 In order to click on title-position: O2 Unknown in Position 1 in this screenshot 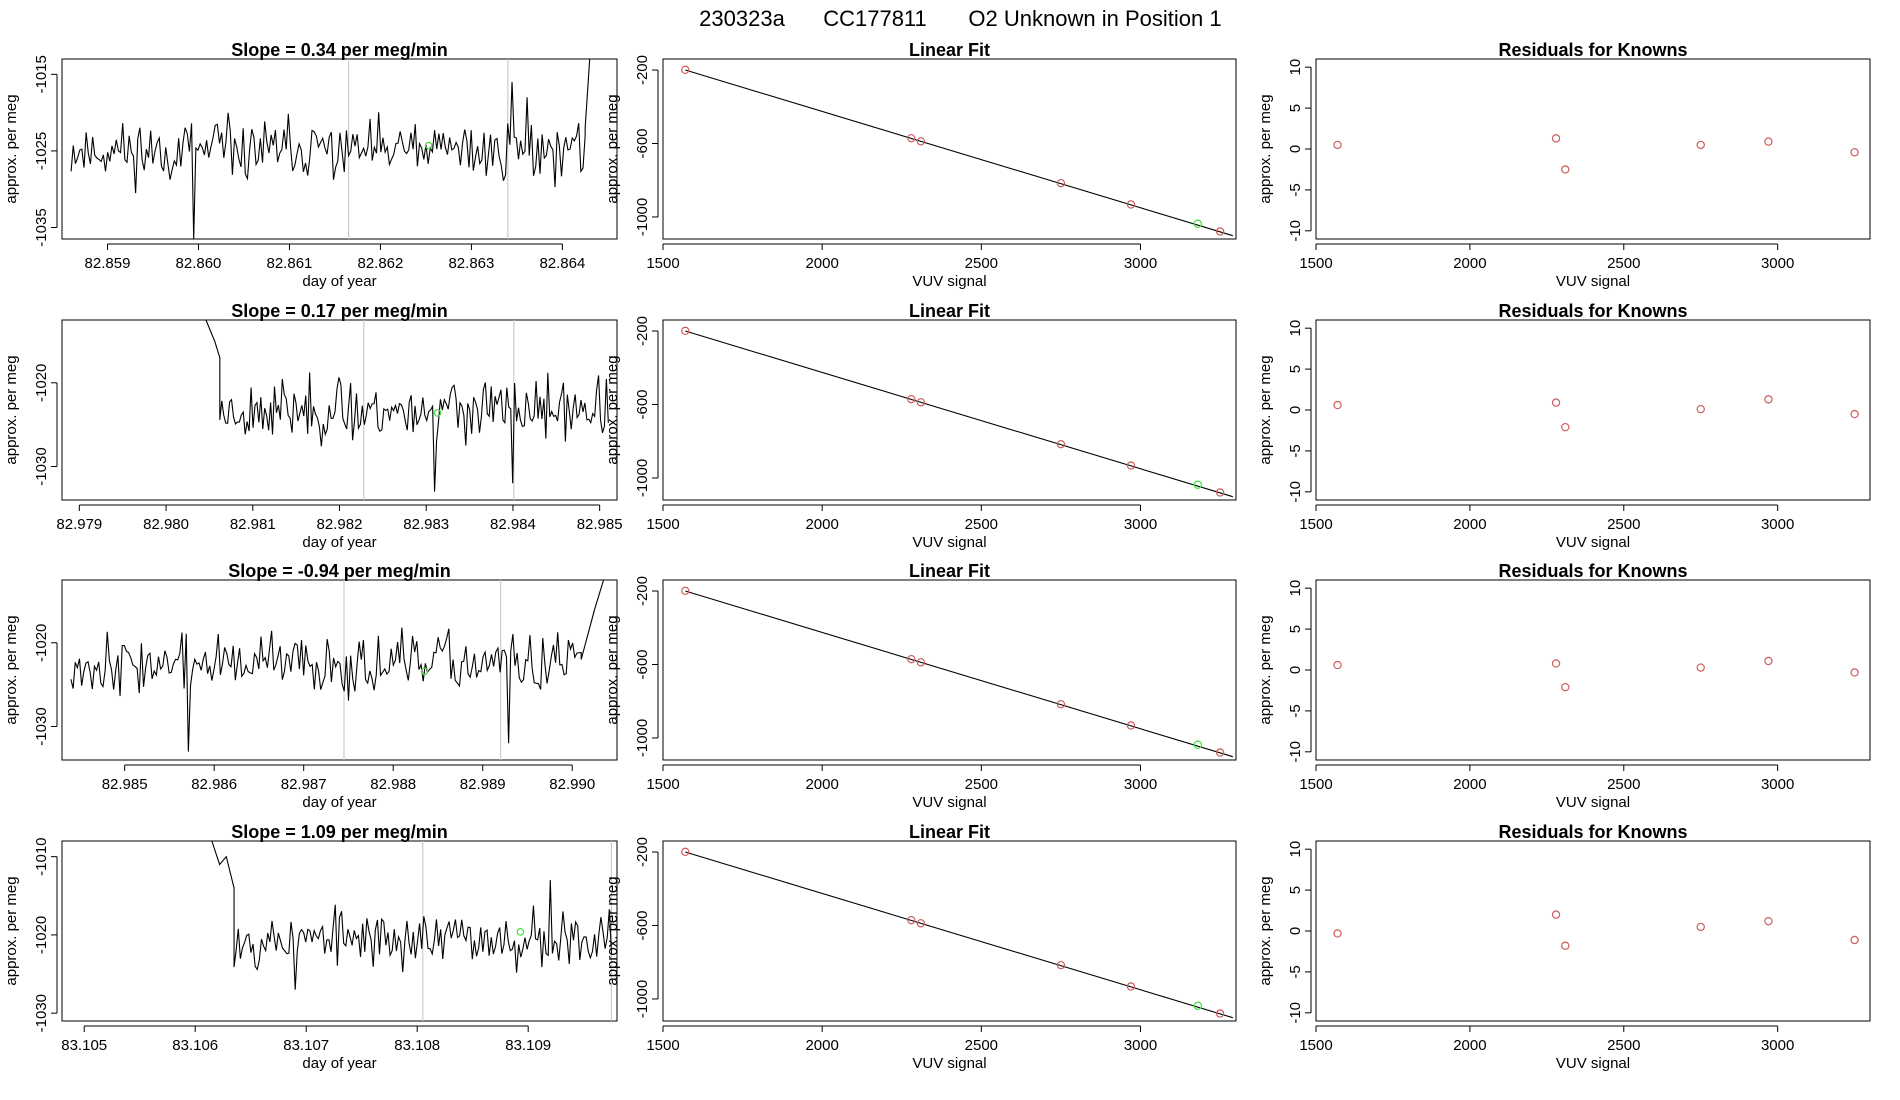, I will do `click(1094, 18)`.